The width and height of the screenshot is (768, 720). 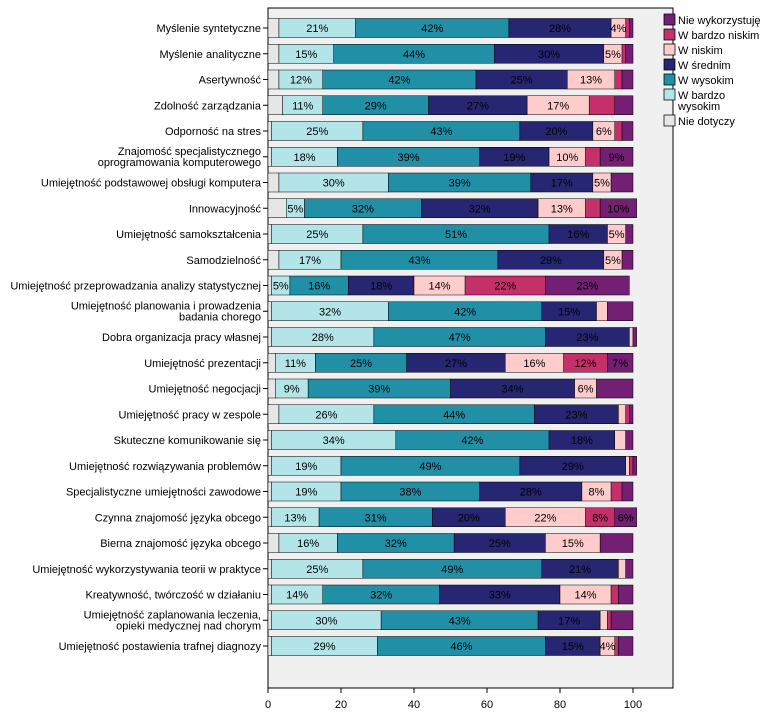 I want to click on data-label: 49%, so click(x=430, y=467).